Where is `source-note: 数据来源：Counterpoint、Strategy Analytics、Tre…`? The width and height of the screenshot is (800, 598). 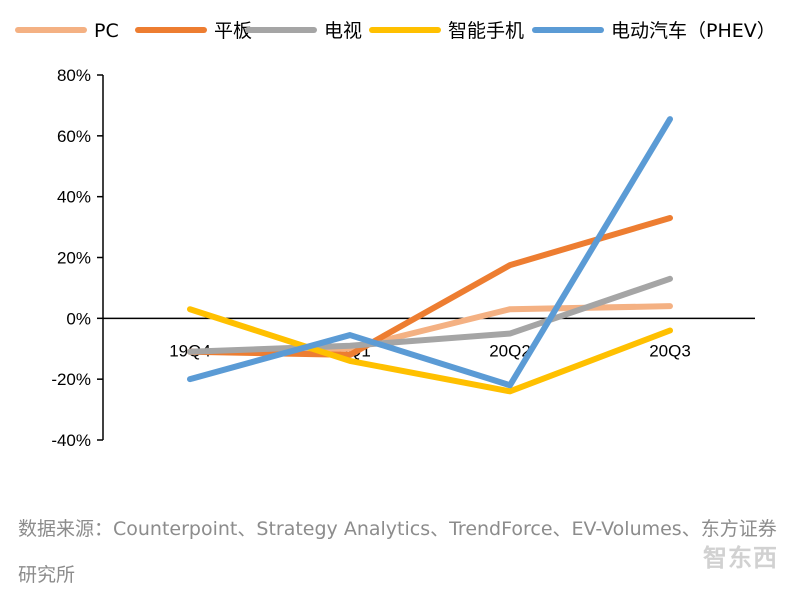 source-note: 数据来源：Counterpoint、Strategy Analytics、Tre… is located at coordinates (397, 552).